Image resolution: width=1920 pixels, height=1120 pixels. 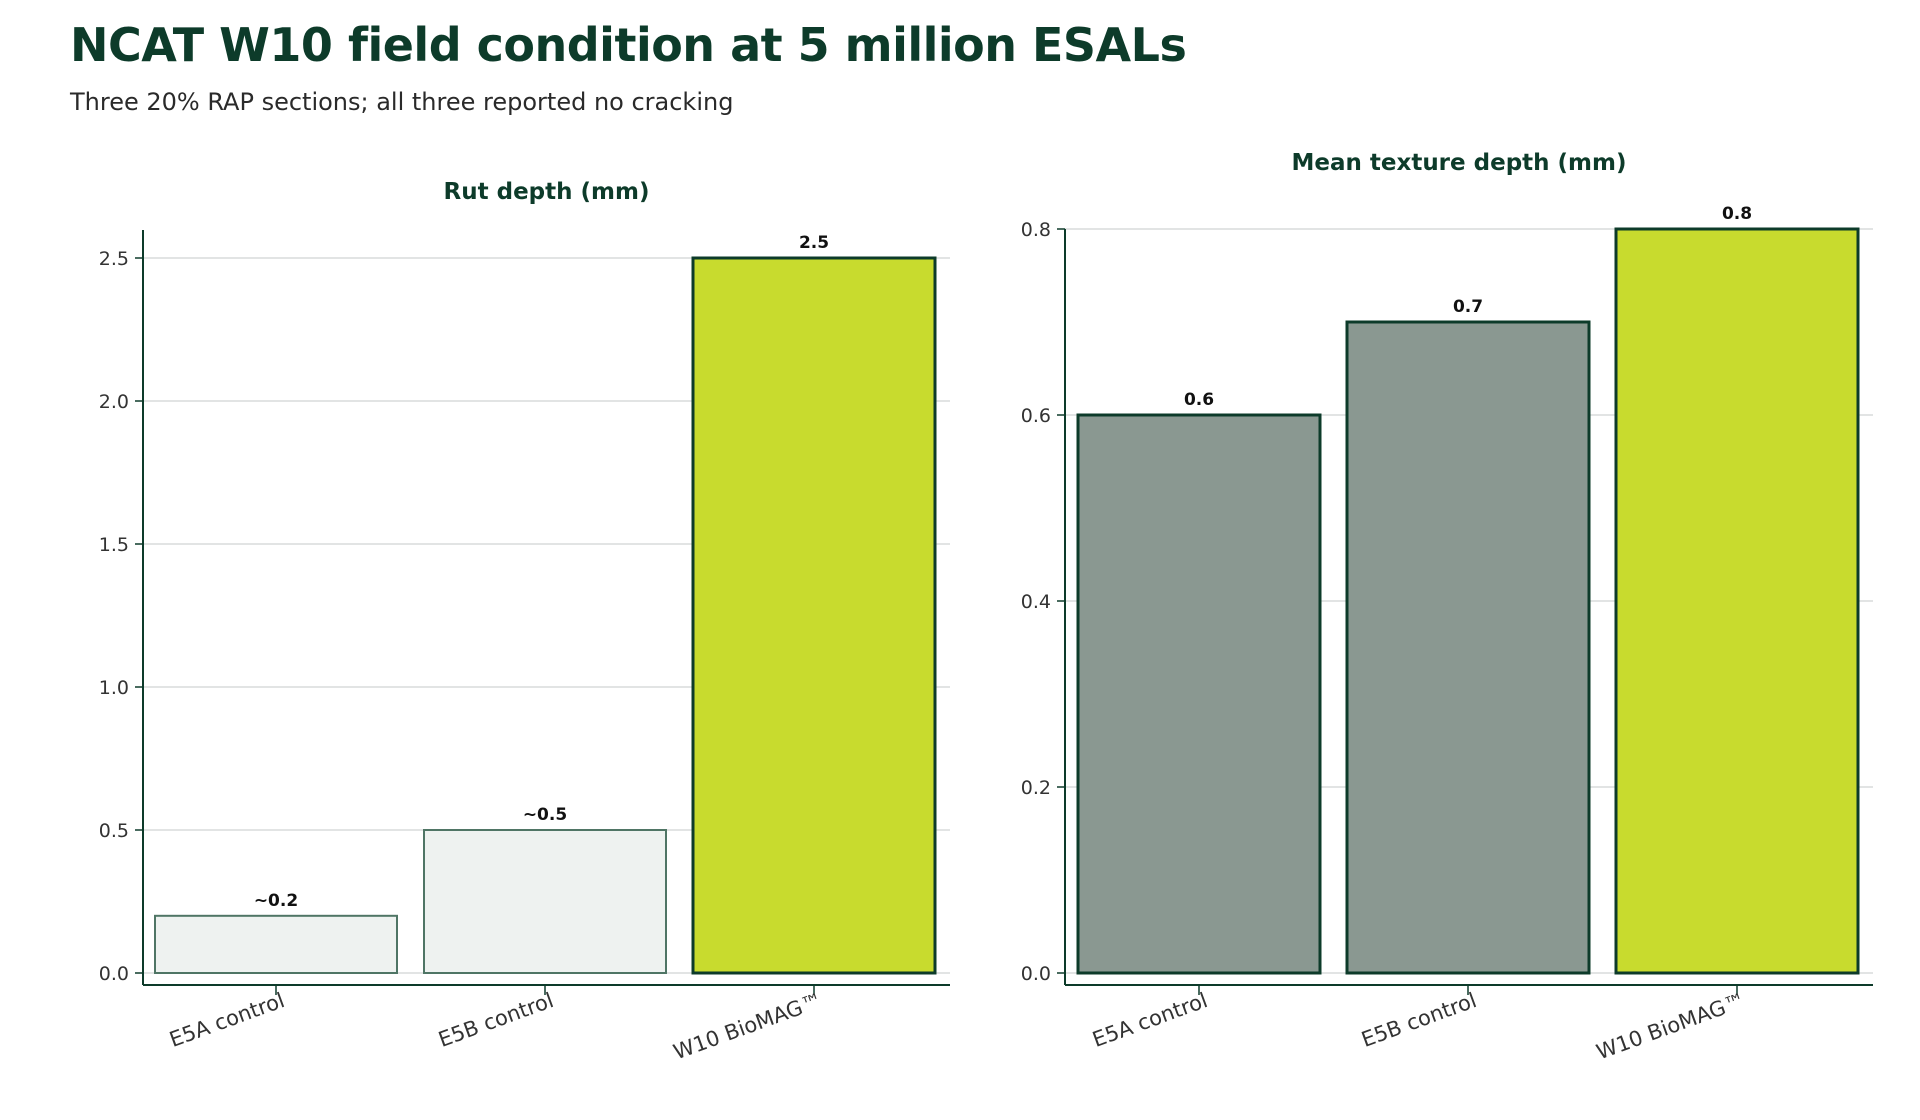 What do you see at coordinates (1670, 1026) in the screenshot?
I see `category-label-2-3: W10 BioMAG™` at bounding box center [1670, 1026].